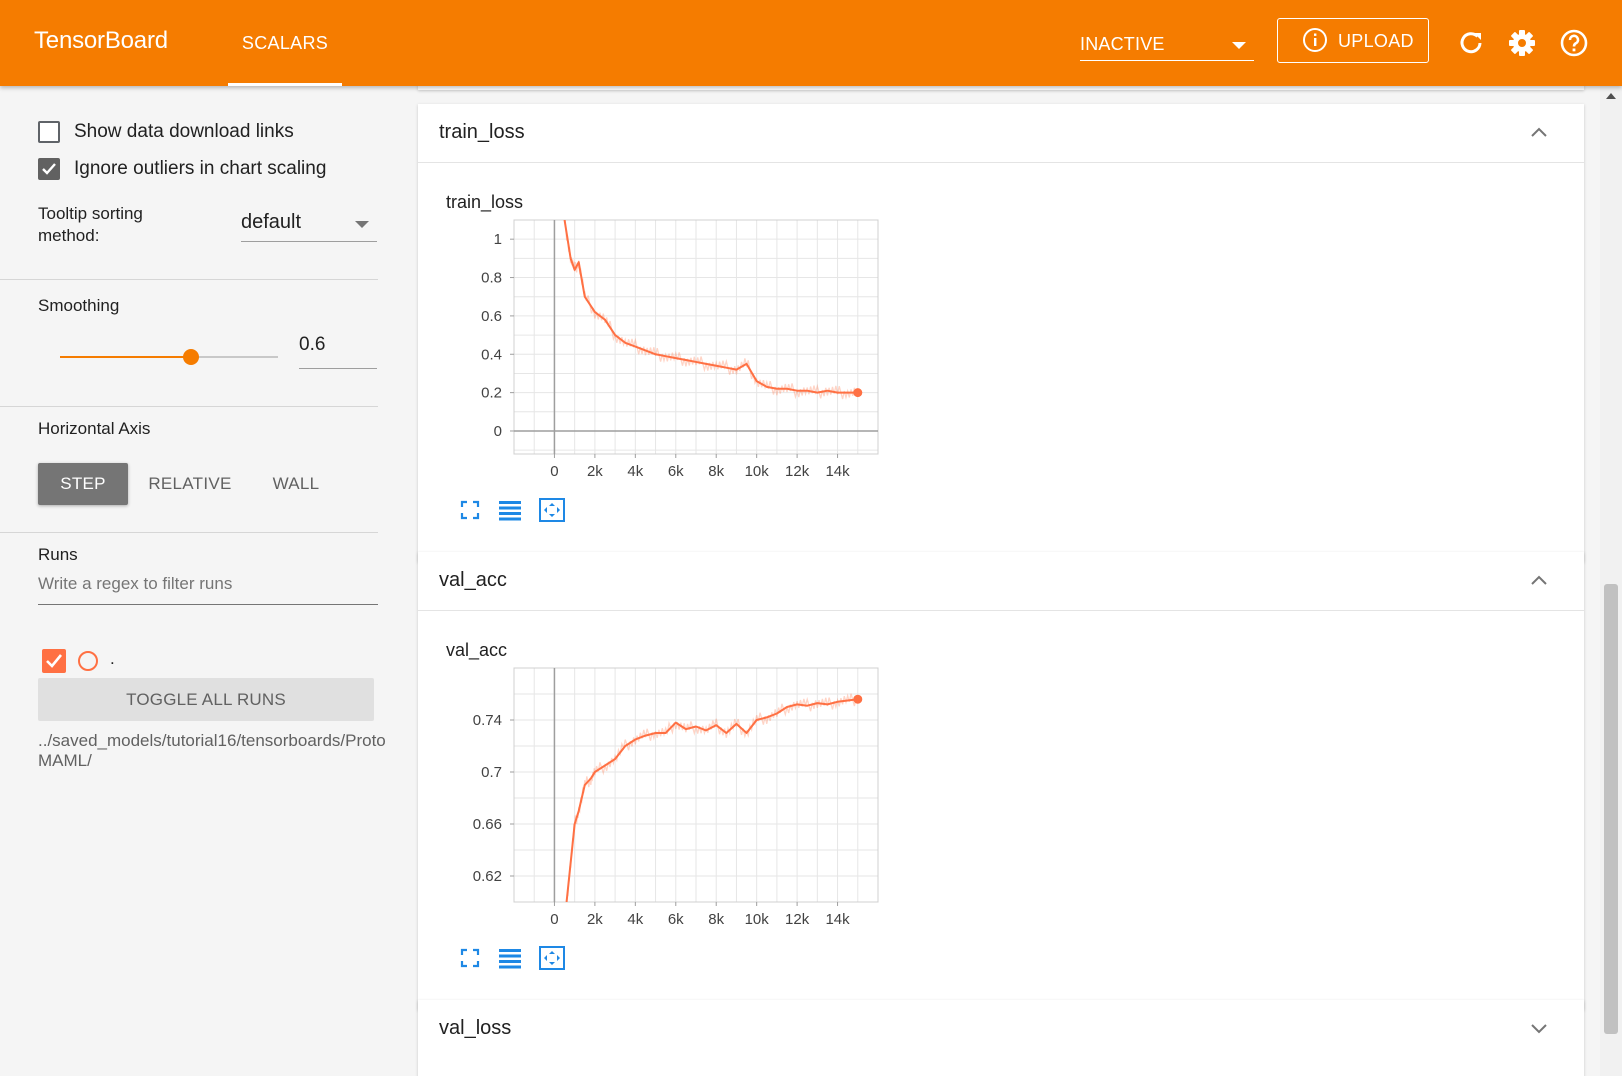 Image resolution: width=1622 pixels, height=1076 pixels. What do you see at coordinates (338, 351) in the screenshot?
I see `smoothing-input: 0.6` at bounding box center [338, 351].